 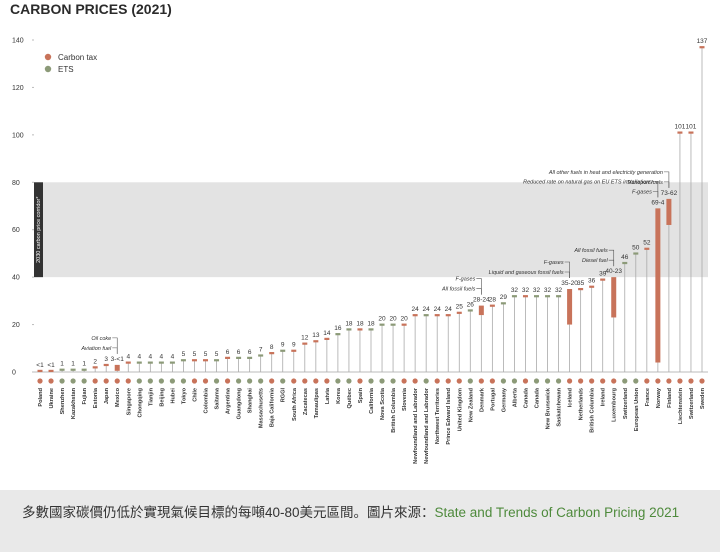 What do you see at coordinates (581, 283) in the screenshot?
I see `value-label: 35` at bounding box center [581, 283].